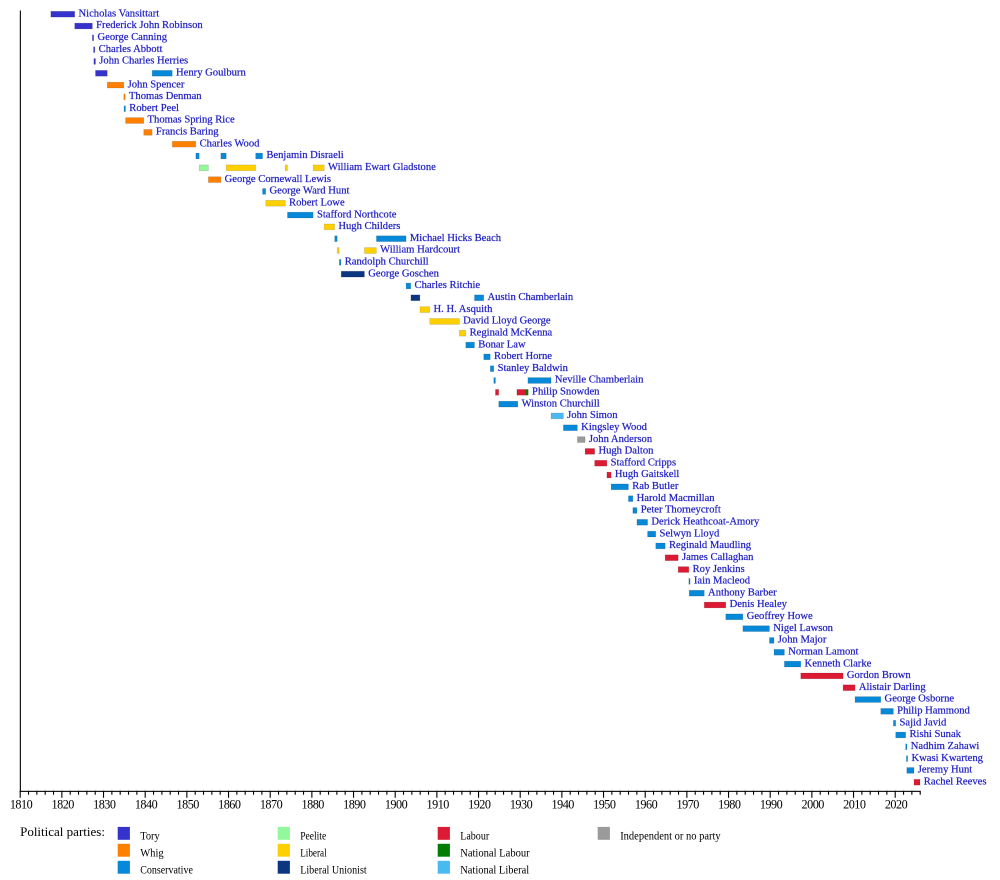  I want to click on svg-text: Charles Abbott, so click(131, 49).